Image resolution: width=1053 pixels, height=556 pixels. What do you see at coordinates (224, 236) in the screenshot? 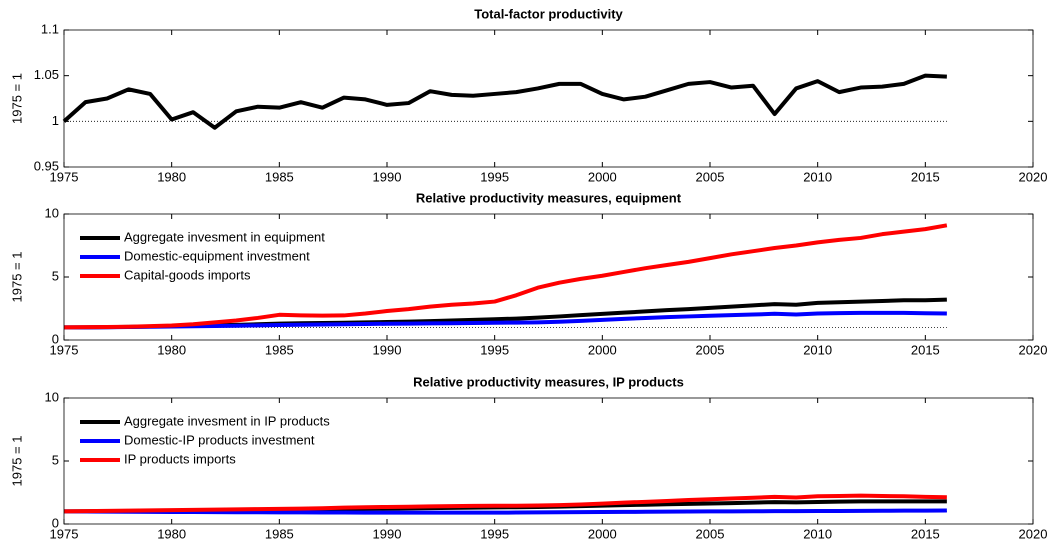
I see `legend-label: Aggregate invesment in equipment` at bounding box center [224, 236].